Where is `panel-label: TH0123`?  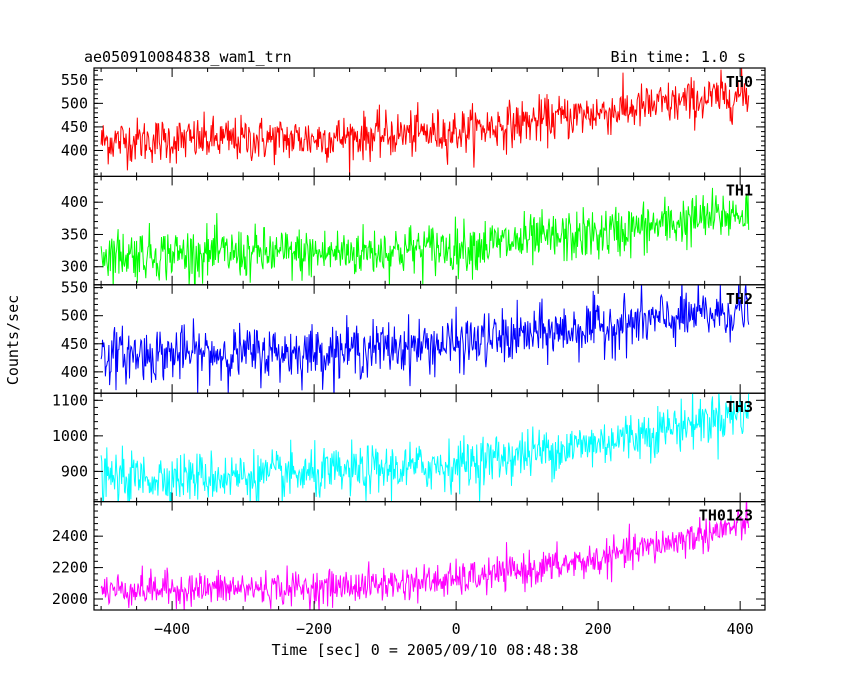
panel-label: TH0123 is located at coordinates (726, 516).